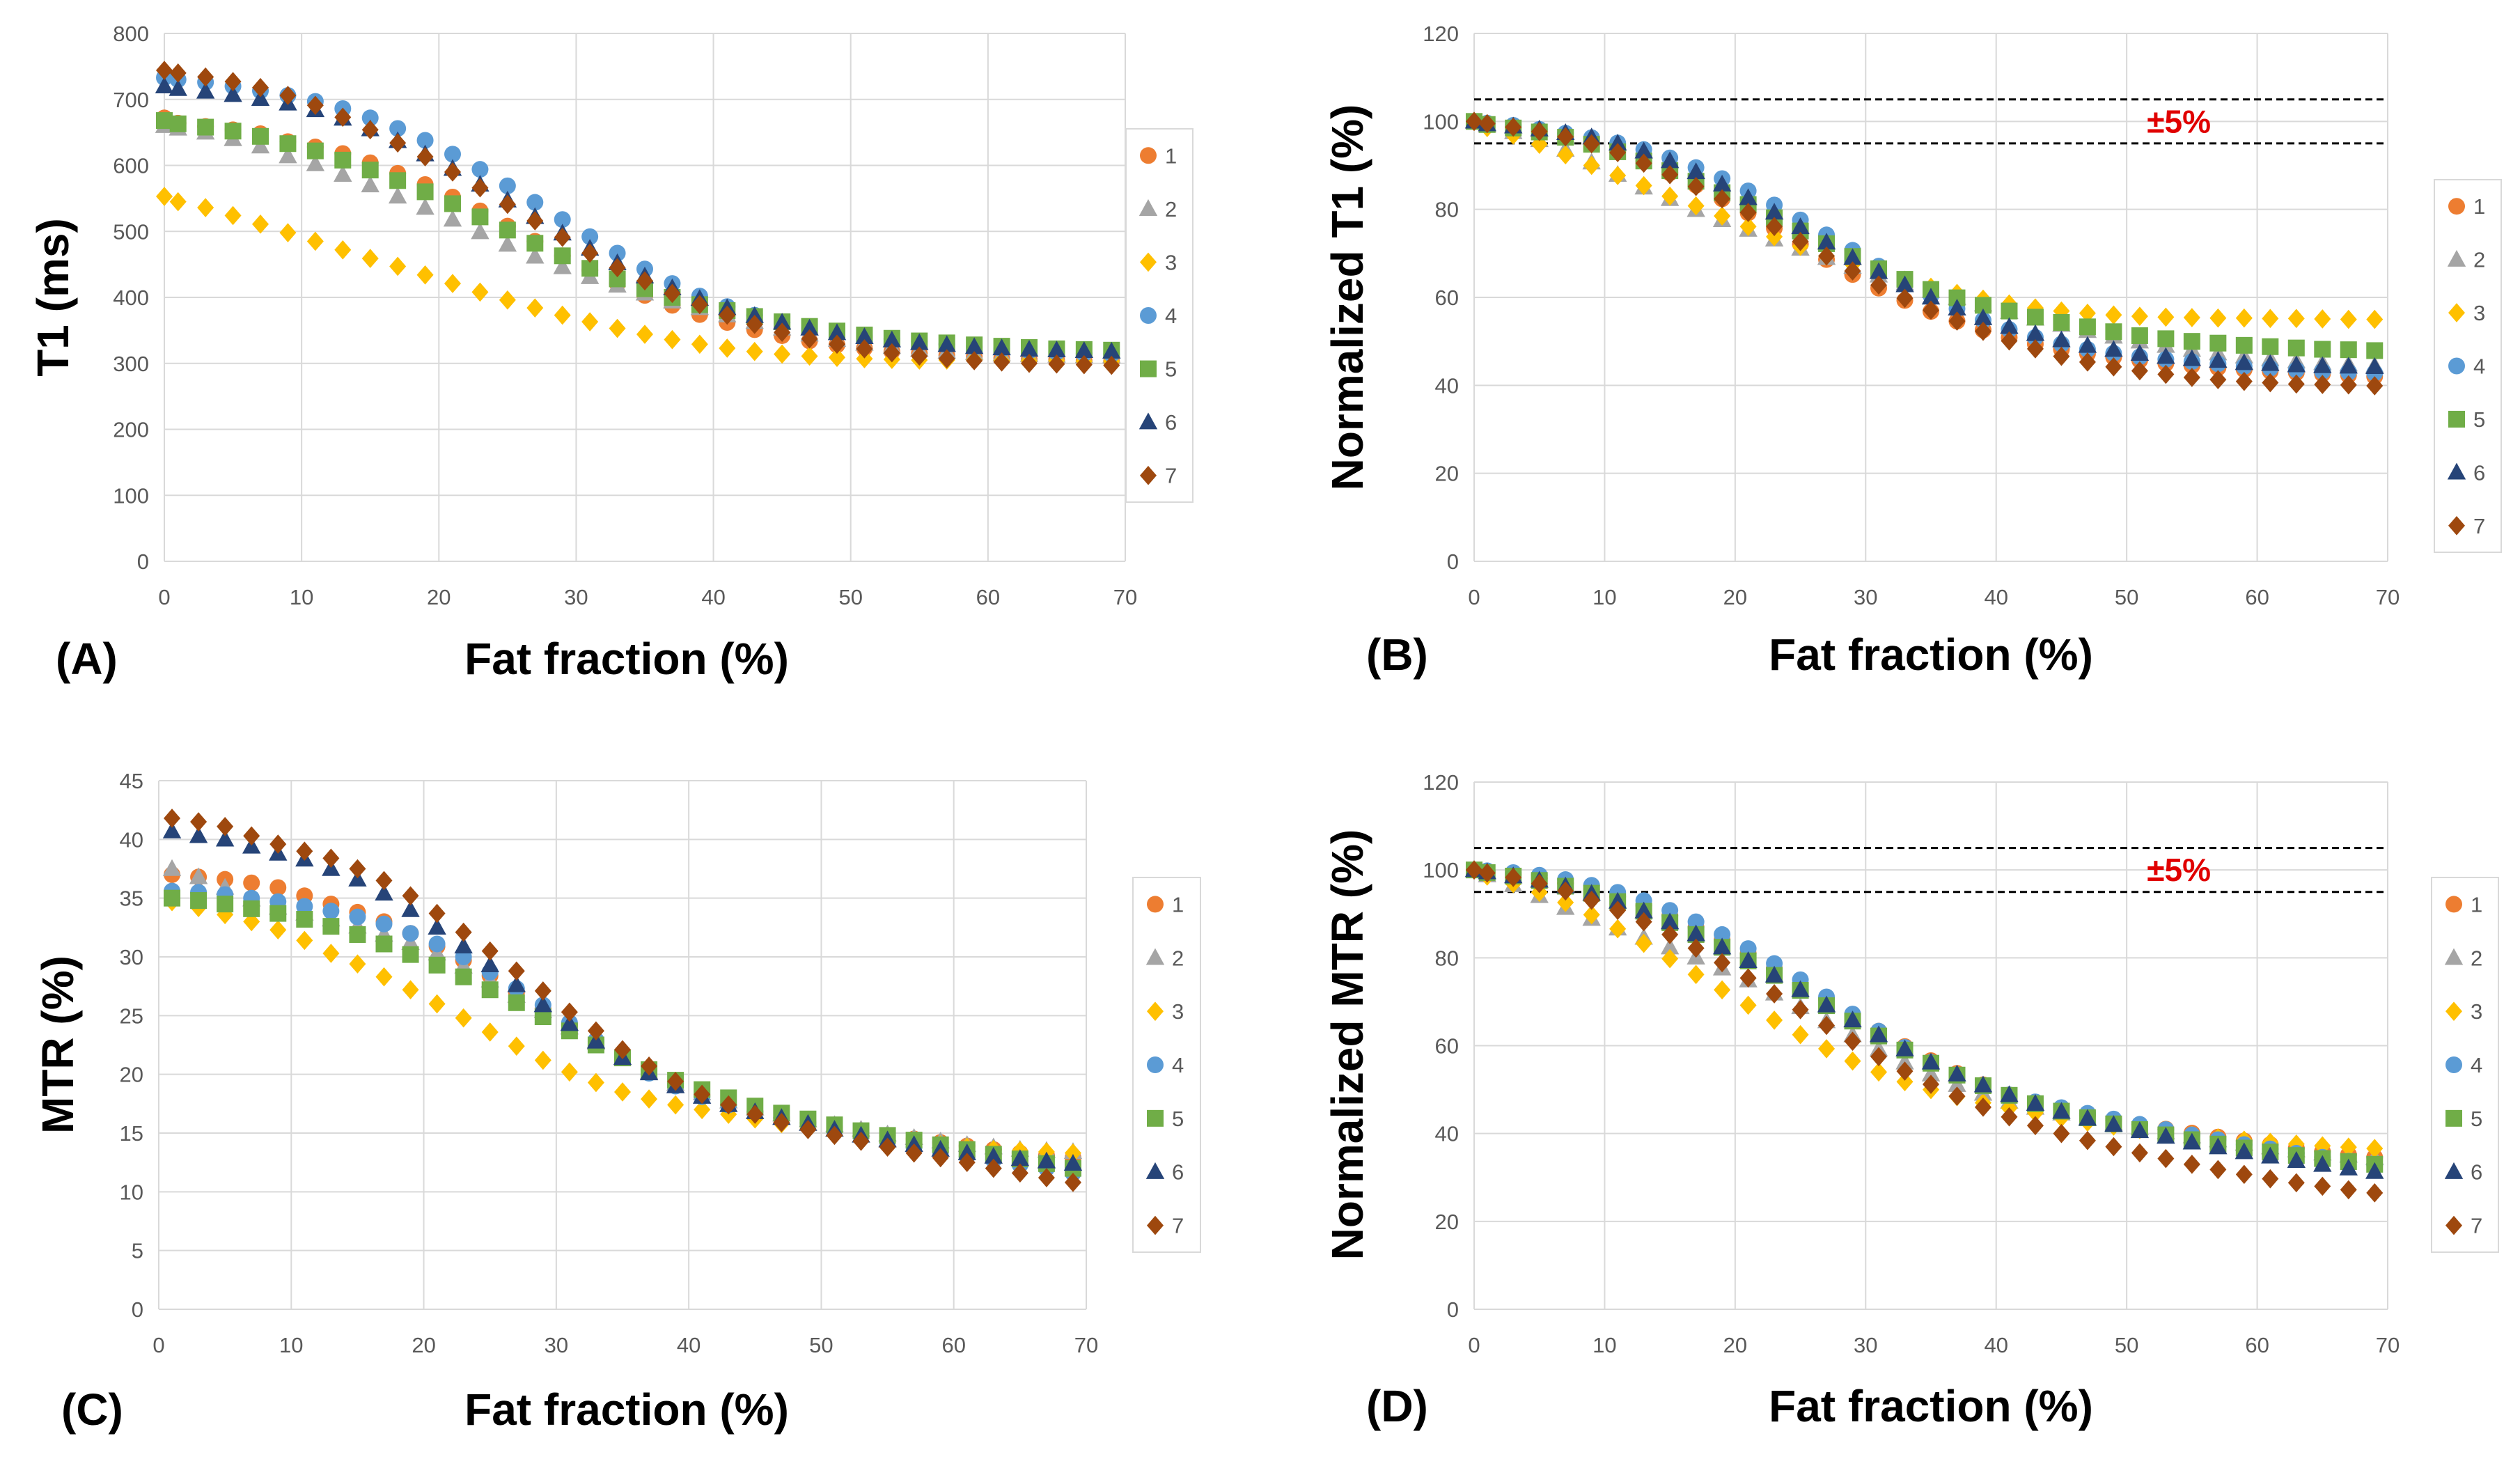  I want to click on x-tick-label: 20, so click(439, 597).